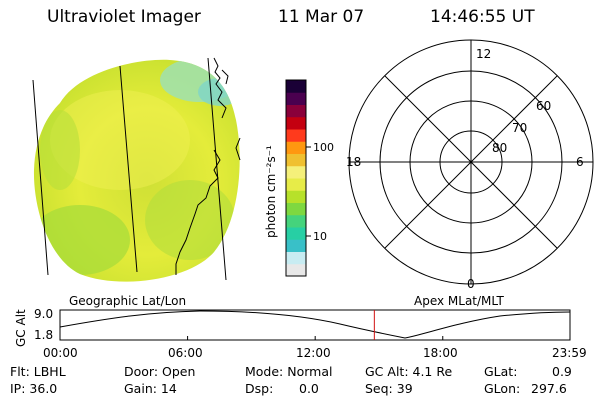  I want to click on info-glon-value: 297.6, so click(549, 388).